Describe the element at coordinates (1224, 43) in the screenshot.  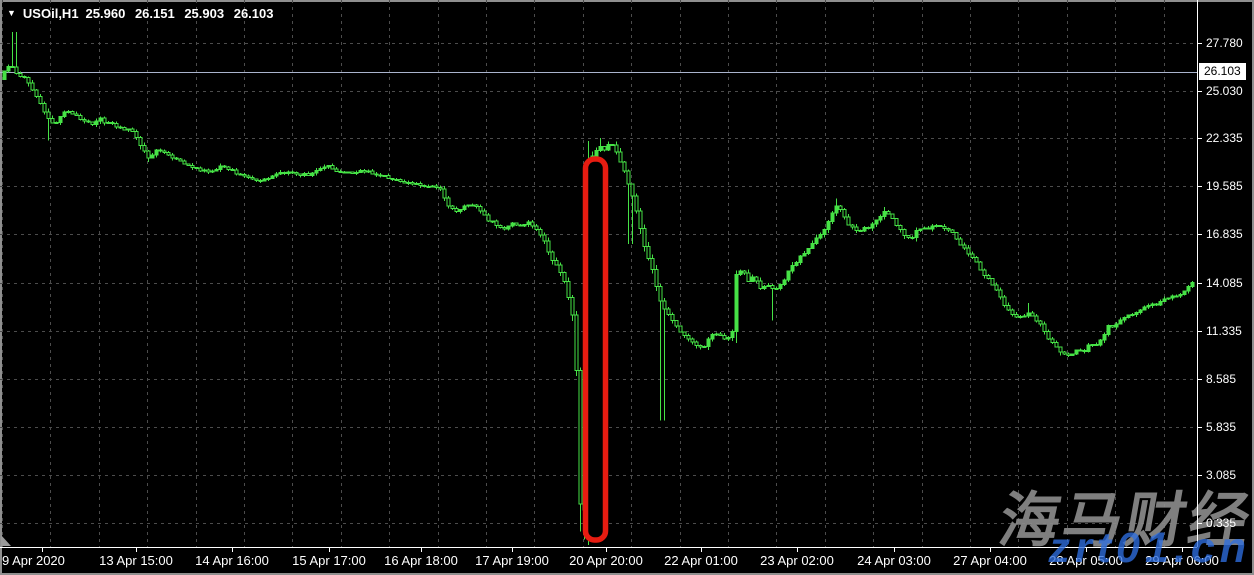
I see `price-label: 27.780` at that location.